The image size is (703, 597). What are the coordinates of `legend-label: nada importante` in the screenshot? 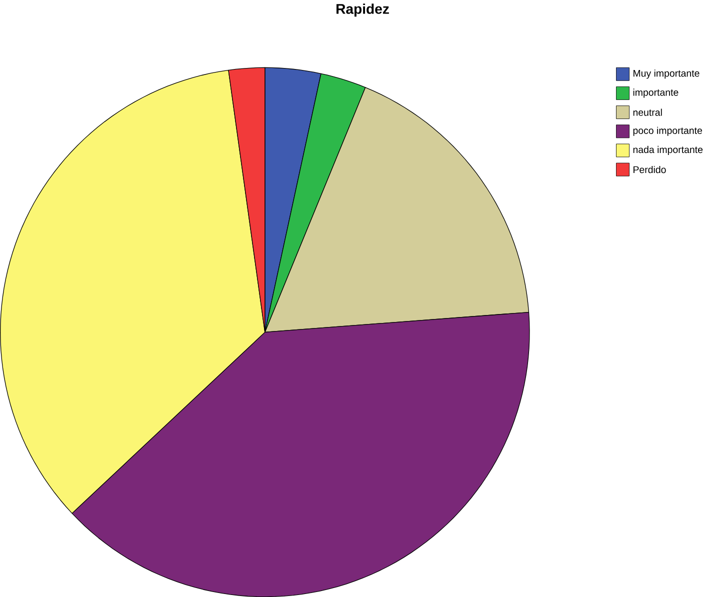 It's located at (668, 150).